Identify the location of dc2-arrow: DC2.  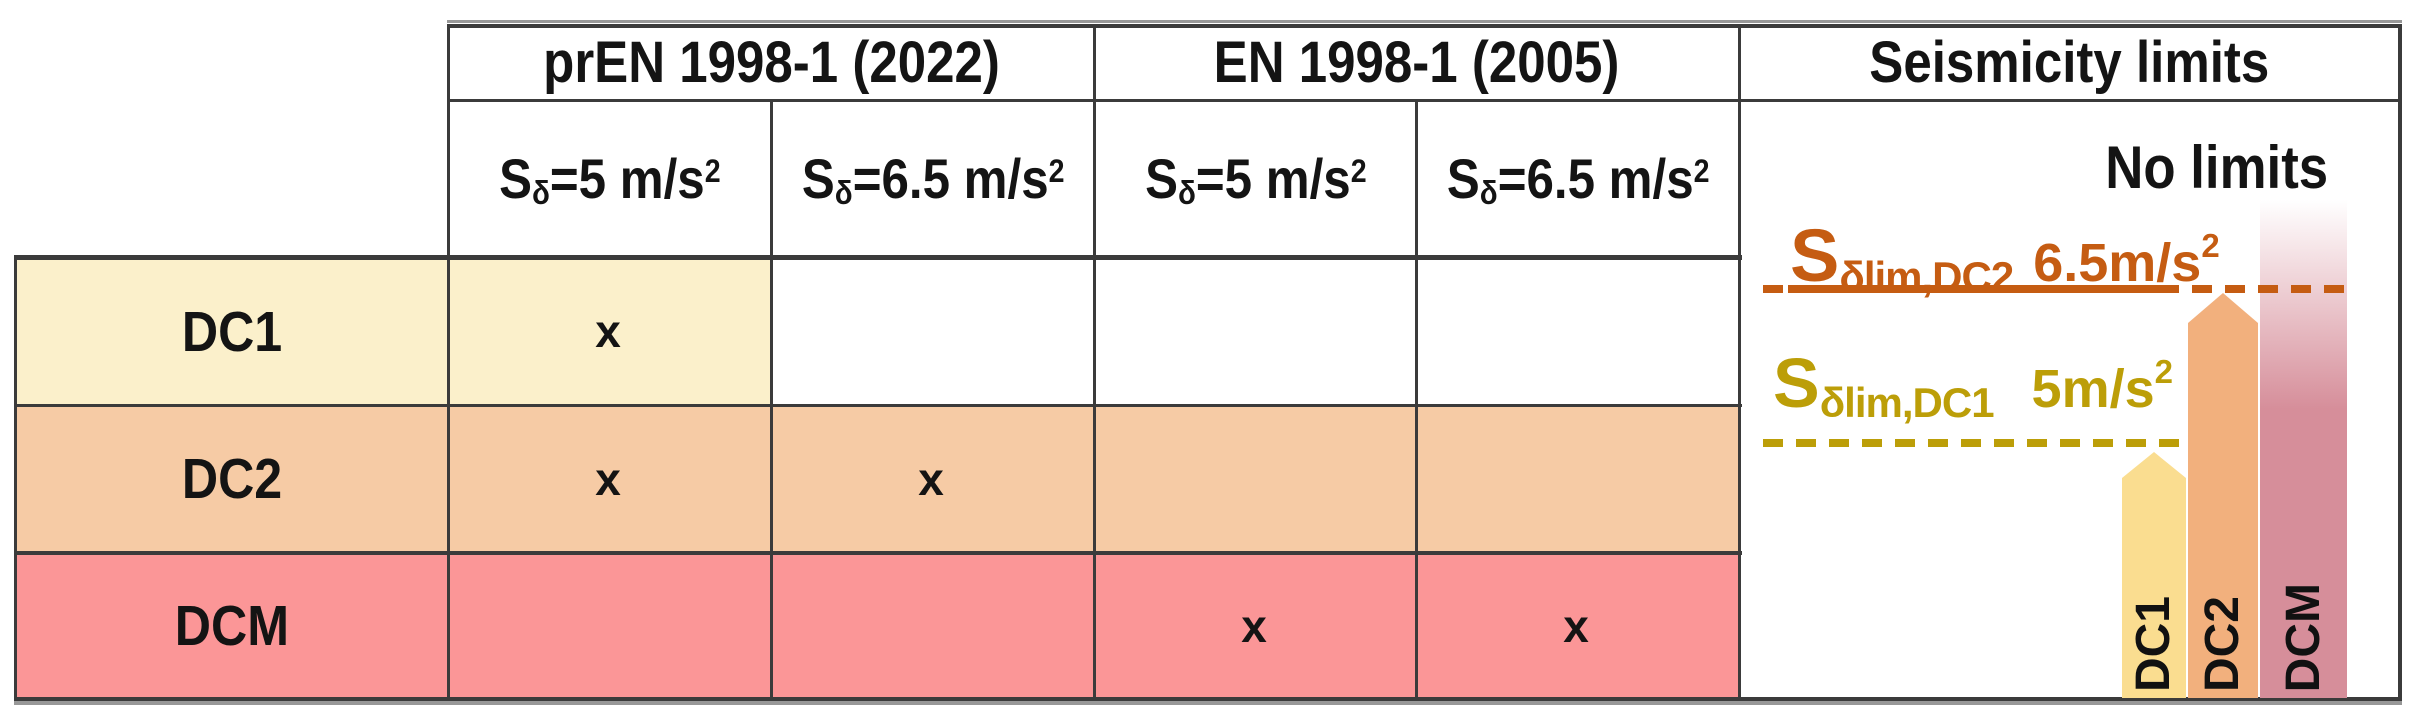
(2223, 495).